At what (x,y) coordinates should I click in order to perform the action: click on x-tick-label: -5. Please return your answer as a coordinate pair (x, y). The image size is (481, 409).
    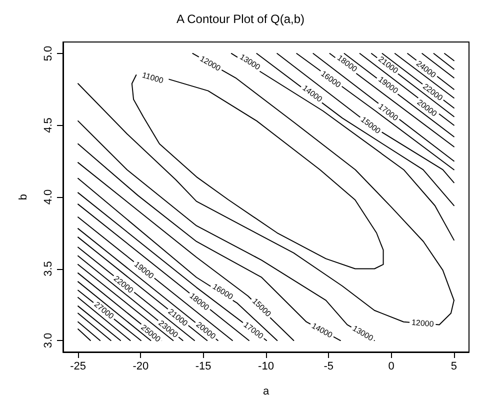
    Looking at the image, I should click on (329, 366).